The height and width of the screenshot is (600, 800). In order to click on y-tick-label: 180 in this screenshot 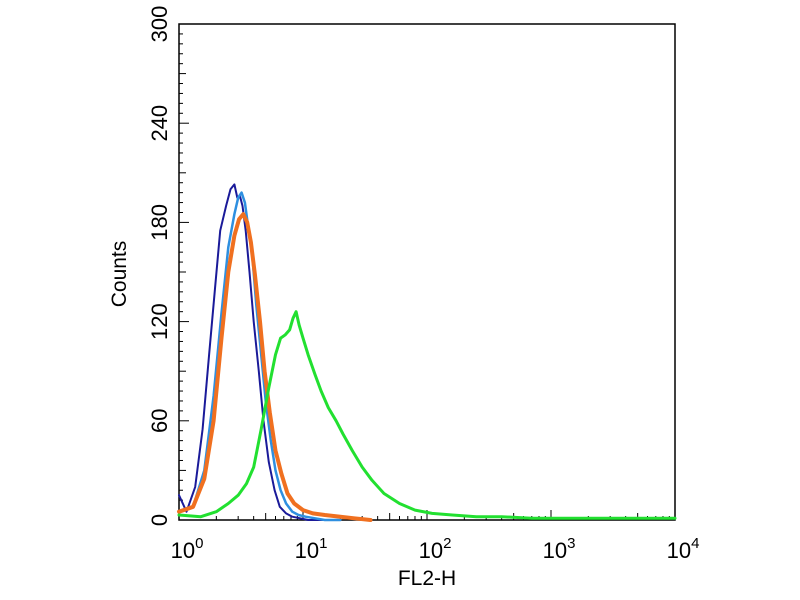, I will do `click(159, 222)`.